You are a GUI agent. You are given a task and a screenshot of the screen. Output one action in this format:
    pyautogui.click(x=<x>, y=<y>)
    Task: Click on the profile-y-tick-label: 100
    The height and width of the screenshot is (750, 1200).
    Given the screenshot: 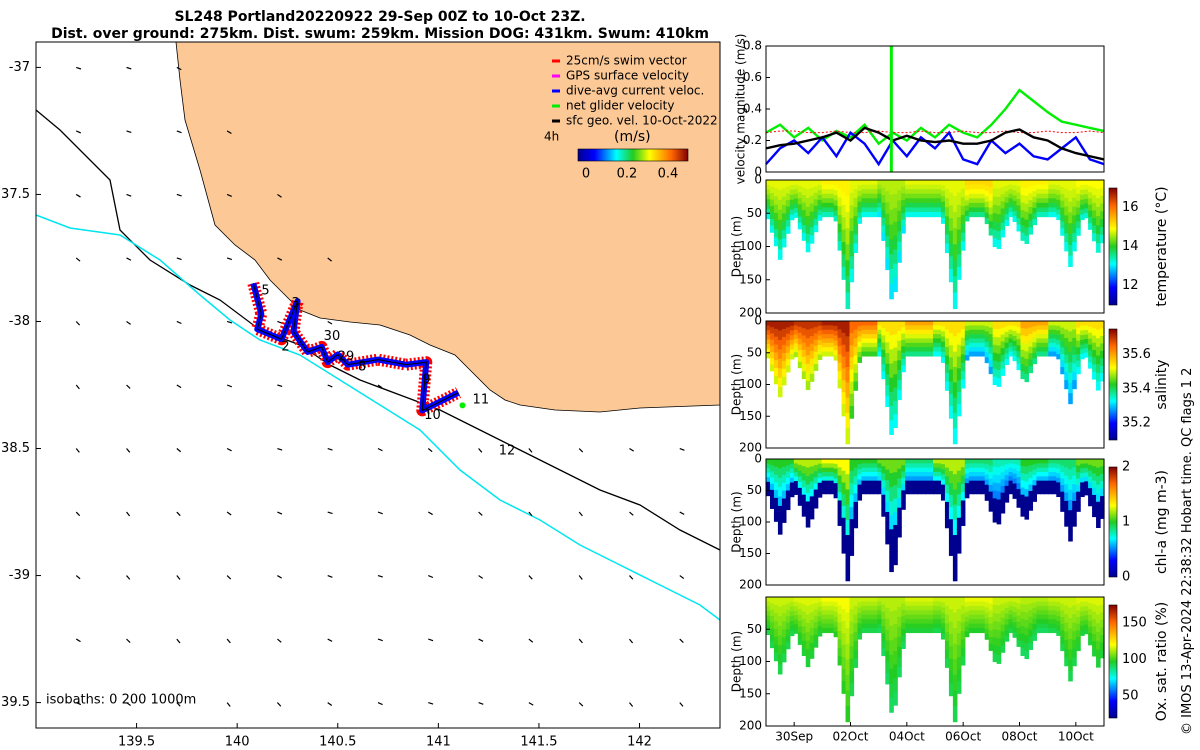 What is the action you would take?
    pyautogui.click(x=750, y=384)
    